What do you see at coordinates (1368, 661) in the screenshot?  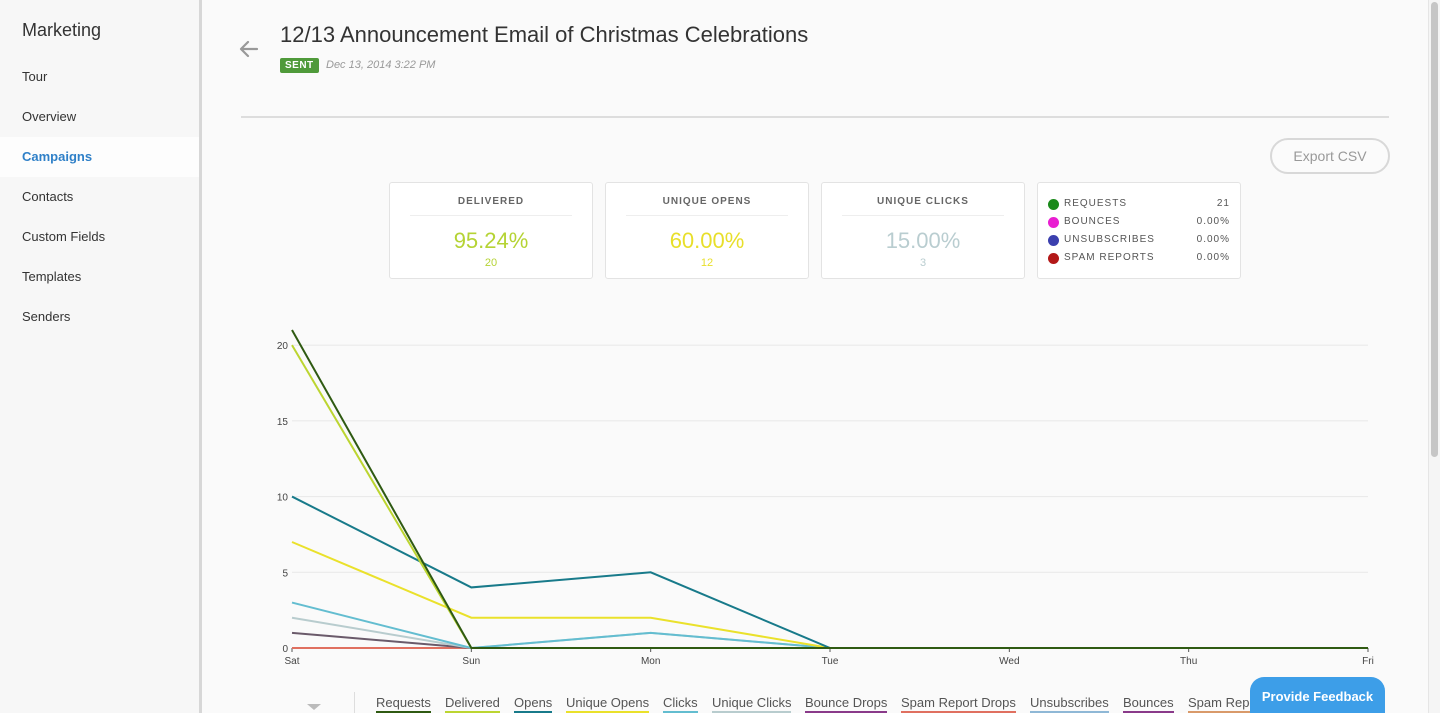 I see `x-tick-label: Fri` at bounding box center [1368, 661].